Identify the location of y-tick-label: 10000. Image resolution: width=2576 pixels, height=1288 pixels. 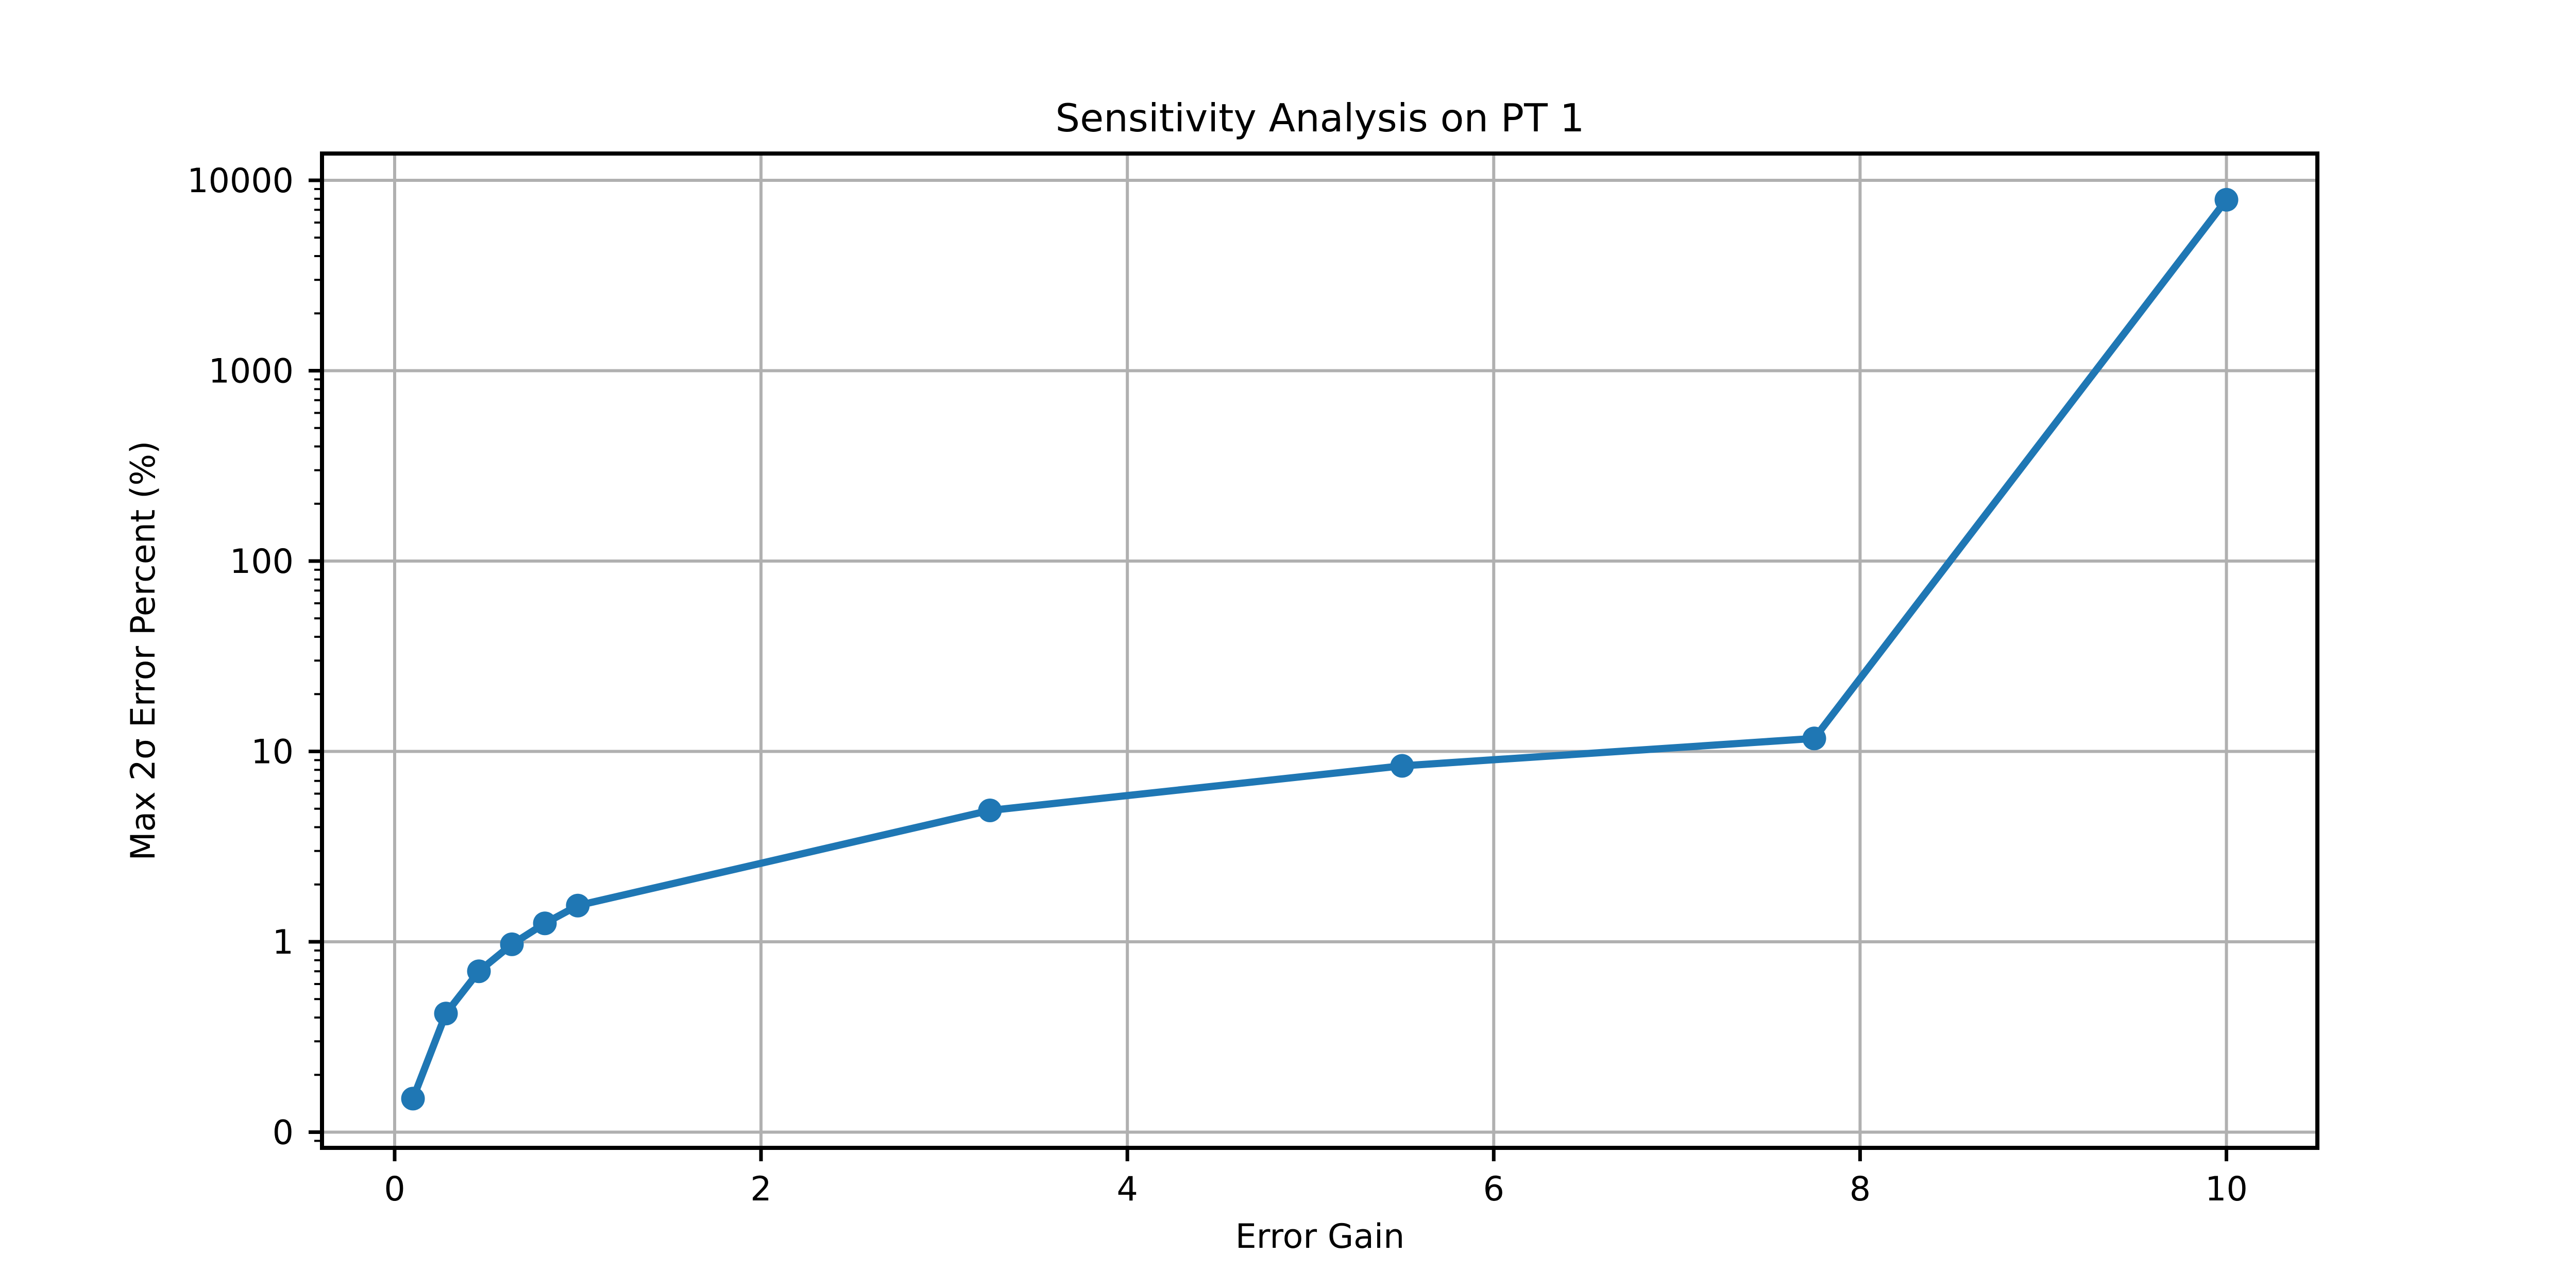
(240, 181).